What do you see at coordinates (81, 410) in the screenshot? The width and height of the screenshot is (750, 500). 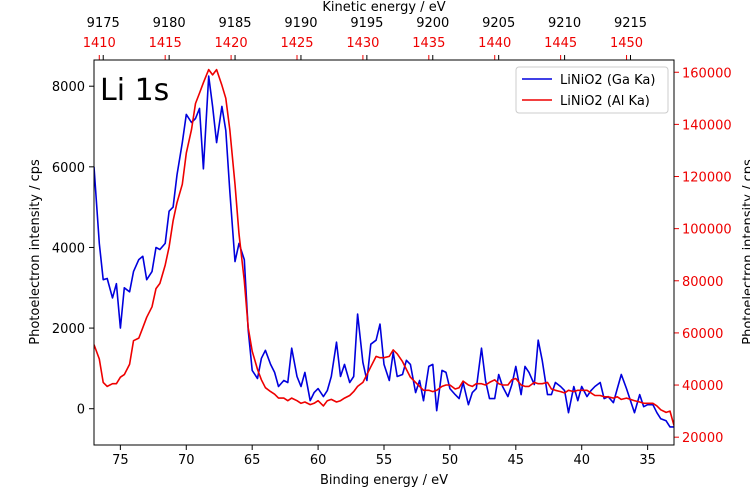 I see `y-tick-label: 0` at bounding box center [81, 410].